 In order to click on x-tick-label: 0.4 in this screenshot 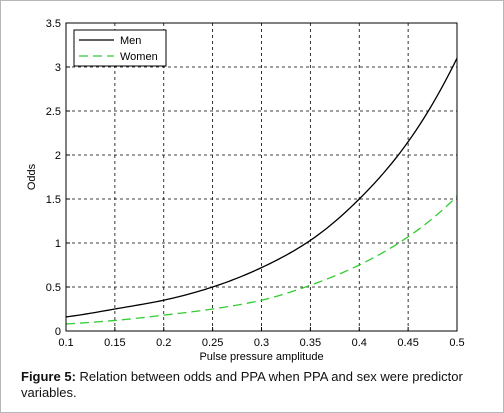, I will do `click(359, 343)`.